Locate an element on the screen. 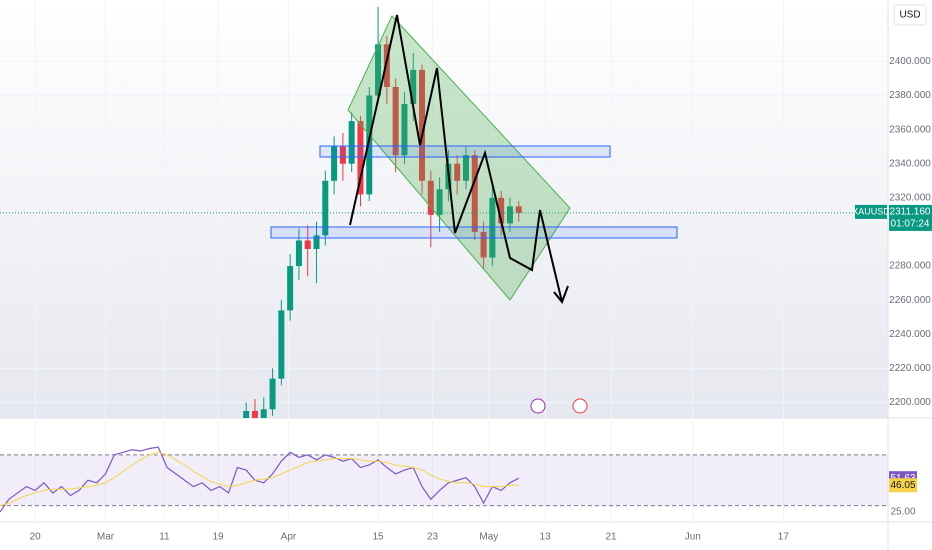 The image size is (932, 550). y-tick-label: 2240.000 is located at coordinates (910, 334).